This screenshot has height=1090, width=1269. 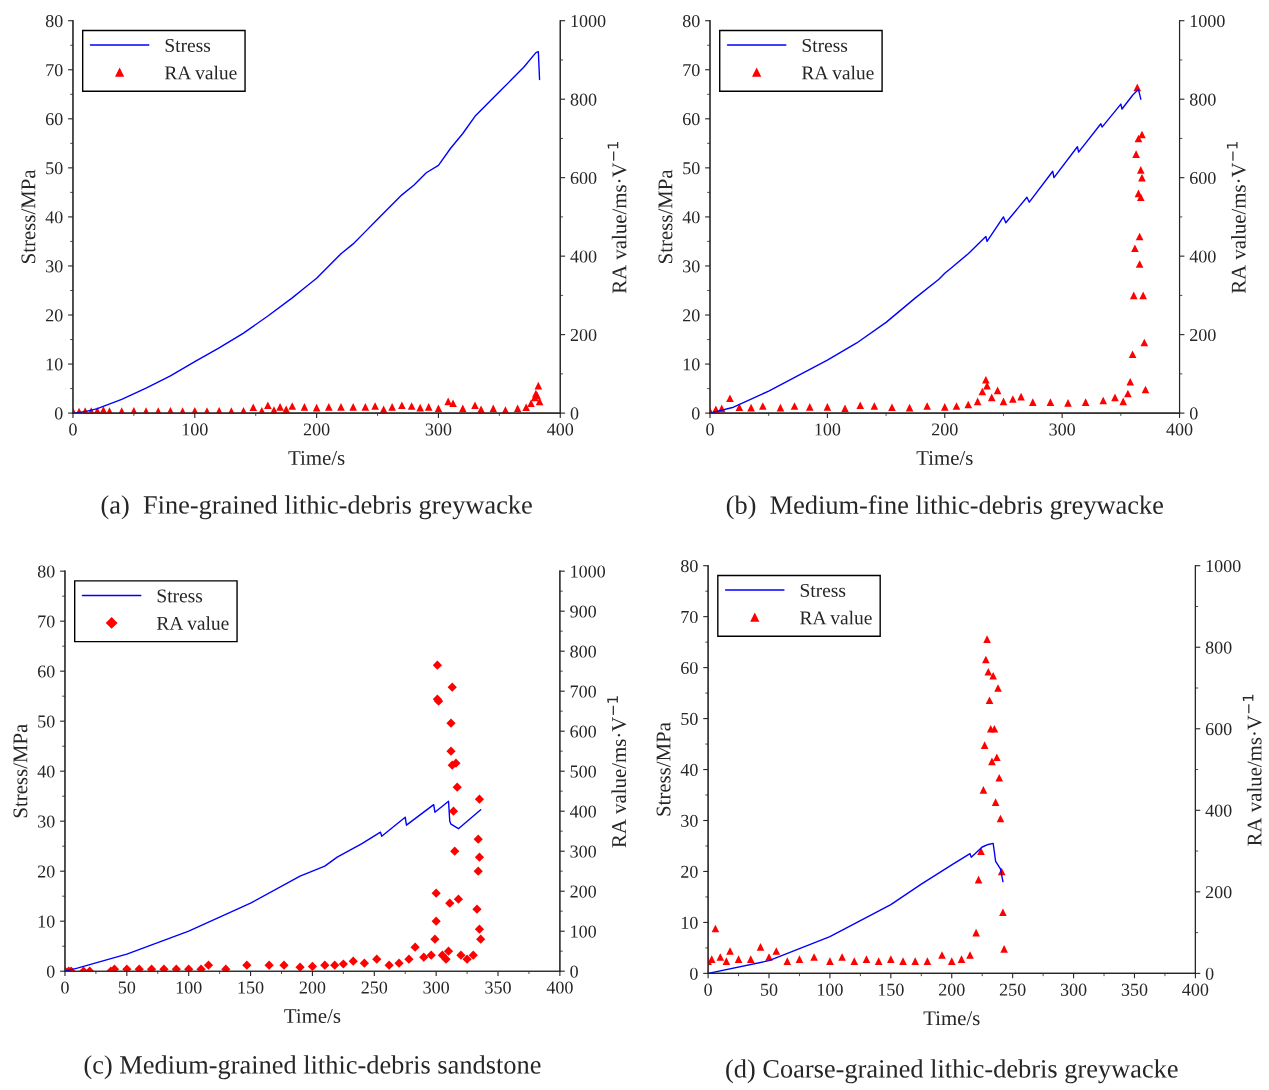 What do you see at coordinates (316, 507) in the screenshot?
I see `text: (a) Fine-grained lithic-debris greywacke` at bounding box center [316, 507].